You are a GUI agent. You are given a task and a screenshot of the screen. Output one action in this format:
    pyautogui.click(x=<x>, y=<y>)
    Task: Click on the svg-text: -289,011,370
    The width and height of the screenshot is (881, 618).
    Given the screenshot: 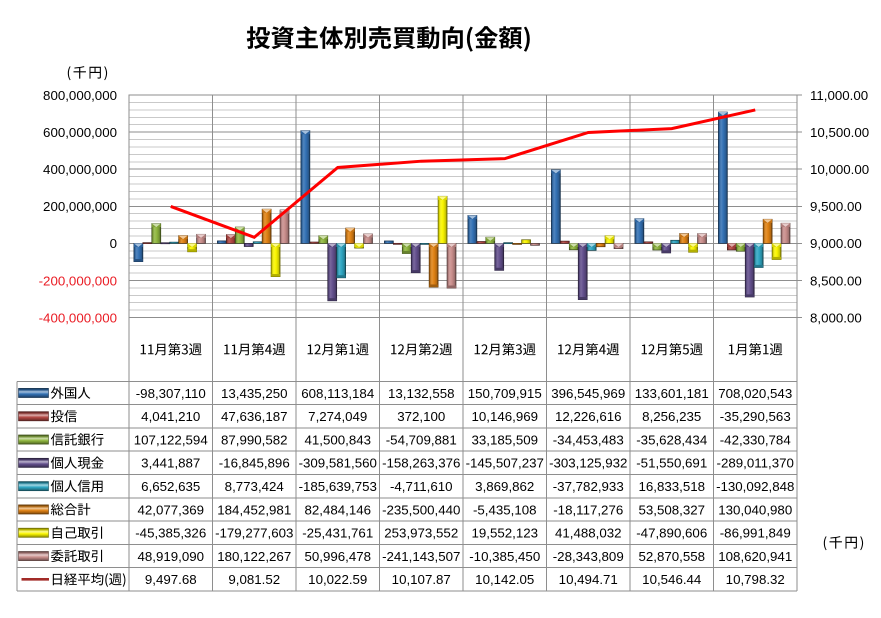 What is the action you would take?
    pyautogui.click(x=755, y=463)
    